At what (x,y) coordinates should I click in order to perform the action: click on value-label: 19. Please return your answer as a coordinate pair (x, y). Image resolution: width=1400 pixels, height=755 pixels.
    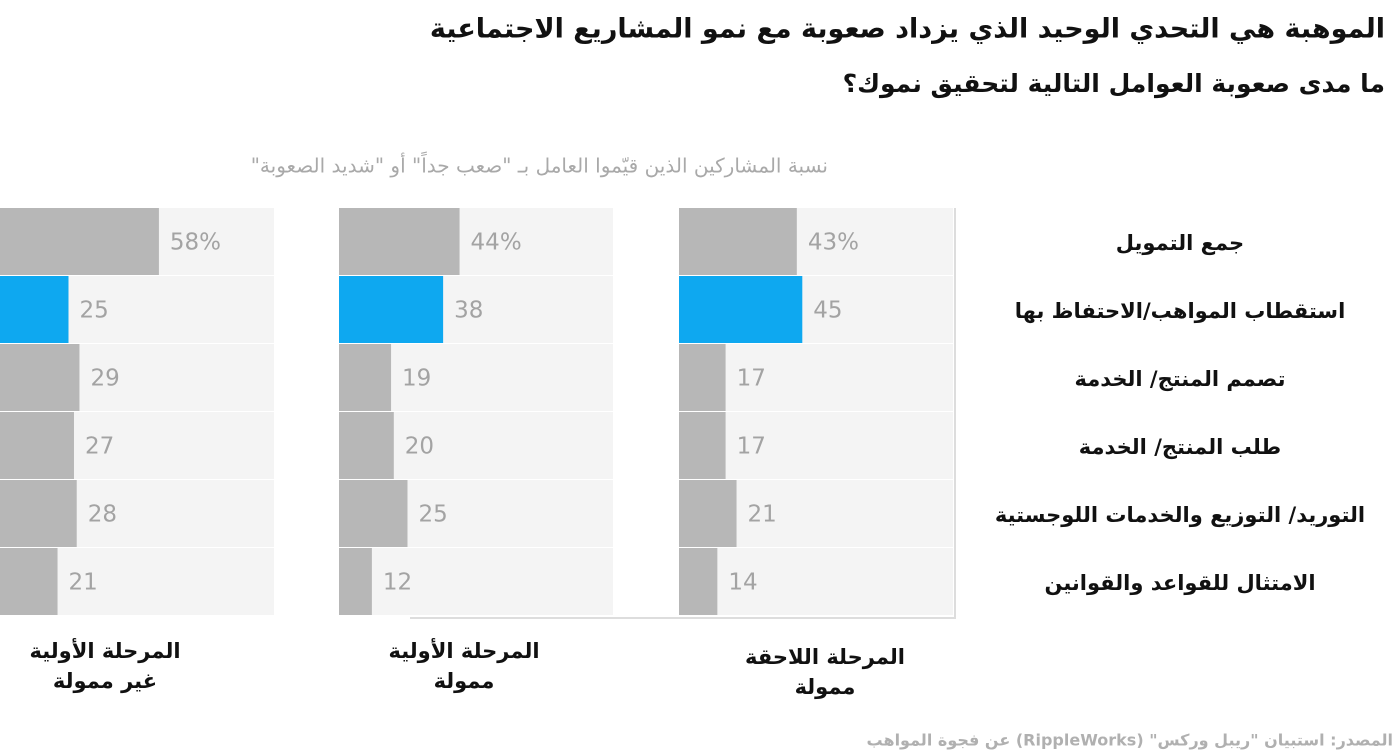
    Looking at the image, I should click on (416, 379).